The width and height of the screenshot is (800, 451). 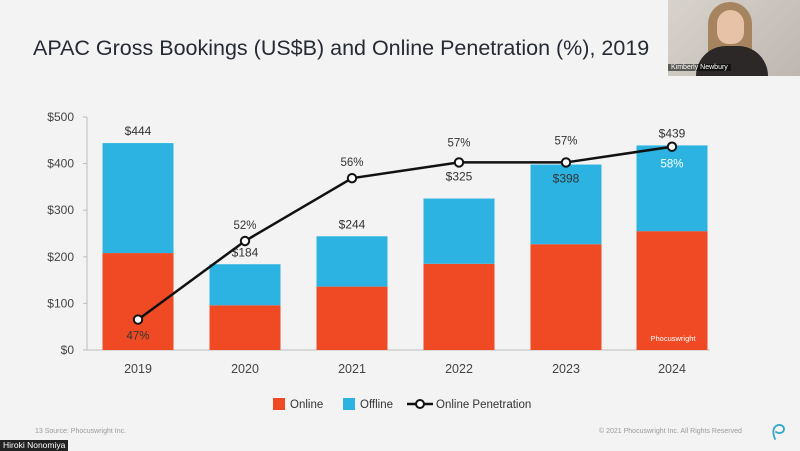 I want to click on y-axis-tick-label: $100, so click(x=60, y=303).